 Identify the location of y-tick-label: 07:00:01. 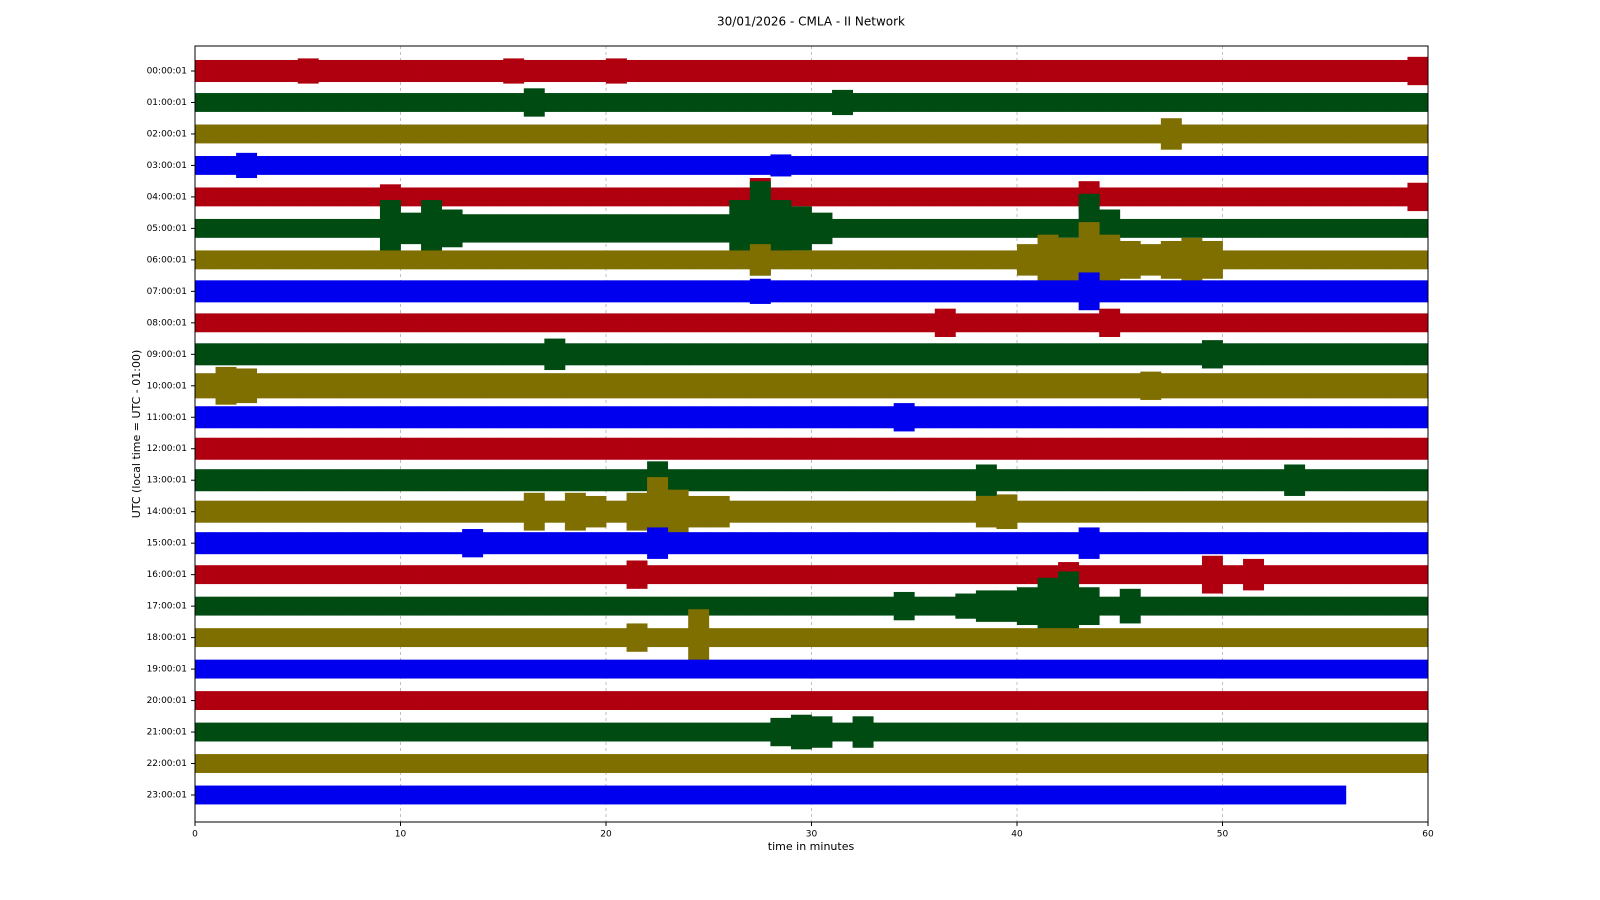
(167, 292).